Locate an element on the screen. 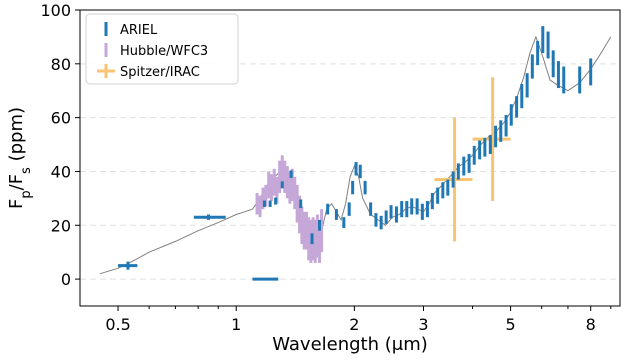 Image resolution: width=621 pixels, height=360 pixels. x-axis-ticks: 0.5 1 2 3 5 8 is located at coordinates (358, 320).